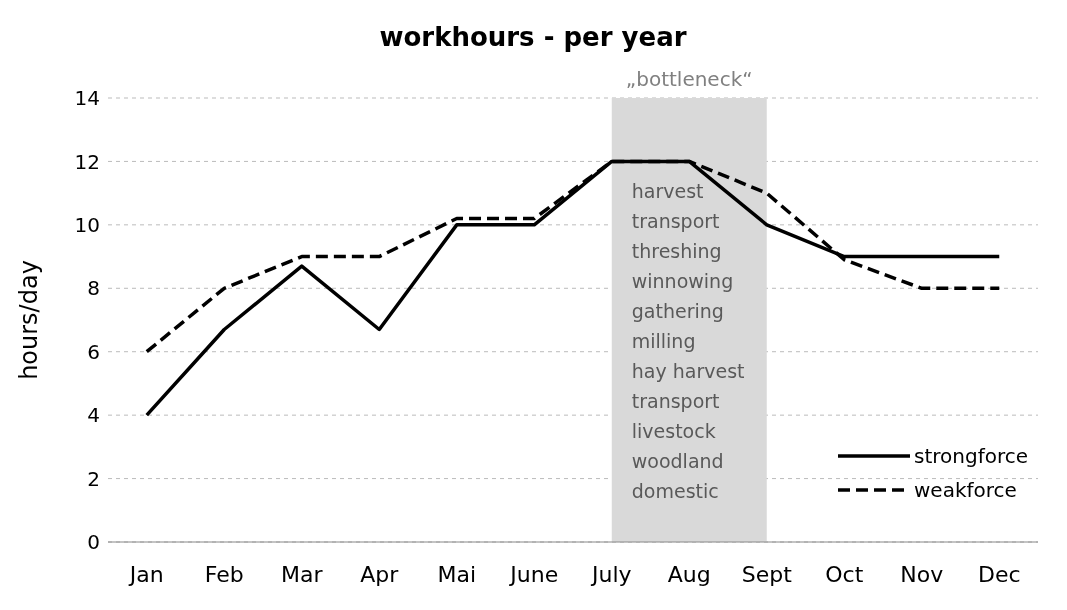  Describe the element at coordinates (965, 490) in the screenshot. I see `legend-label: weakforce` at that location.